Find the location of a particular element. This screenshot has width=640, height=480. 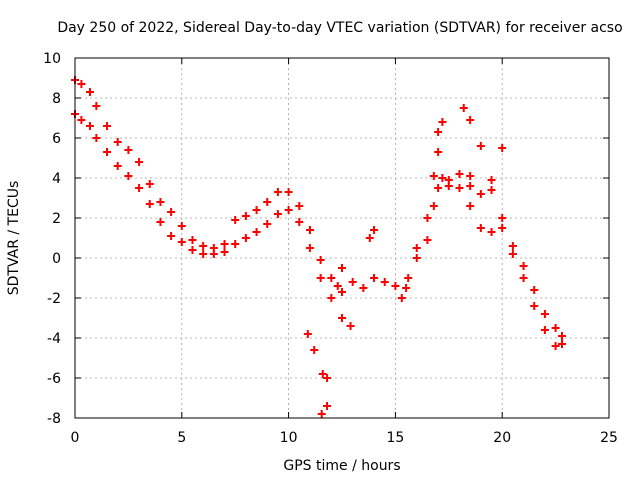

y-tick-label: -8 is located at coordinates (54, 419).